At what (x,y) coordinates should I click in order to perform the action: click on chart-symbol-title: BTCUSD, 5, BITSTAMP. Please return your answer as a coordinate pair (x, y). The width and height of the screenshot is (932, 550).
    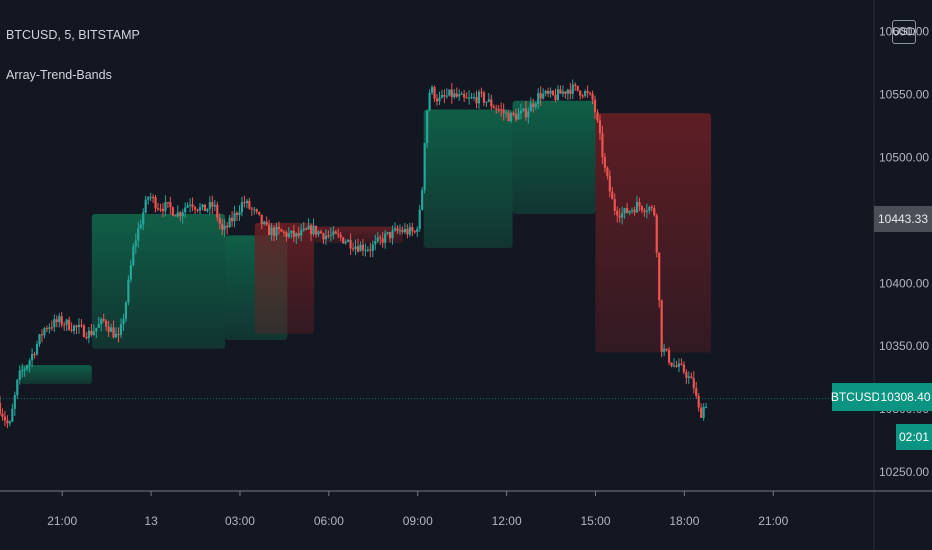
    Looking at the image, I should click on (73, 35).